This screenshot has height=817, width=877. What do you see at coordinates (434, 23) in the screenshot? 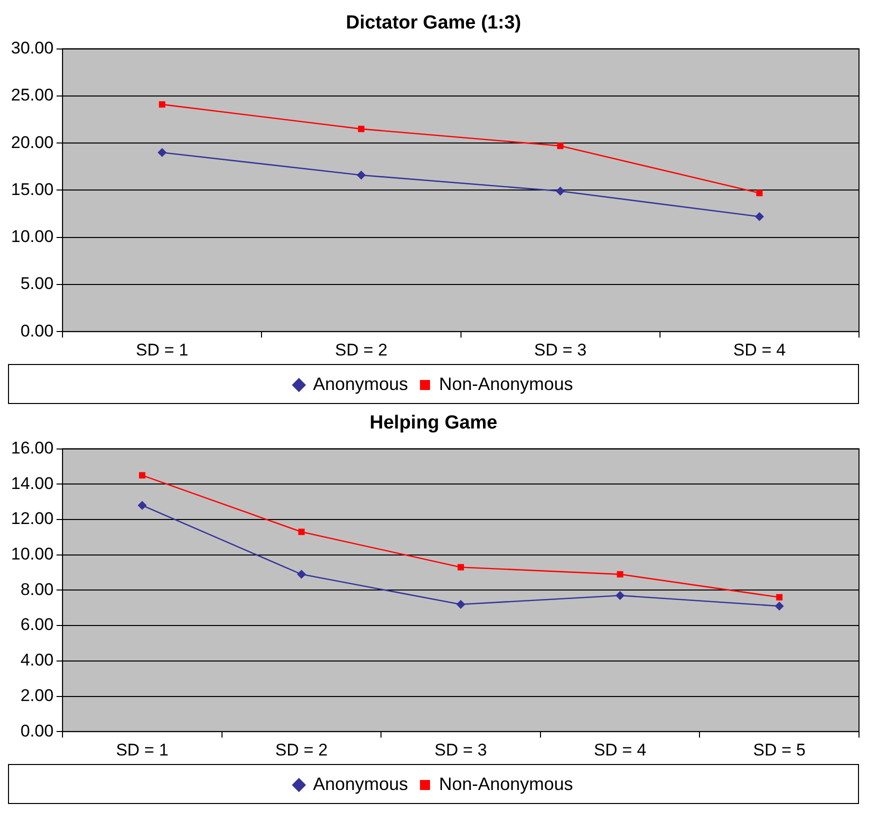
I see `chart-title: Dictator Game (1:3)` at bounding box center [434, 23].